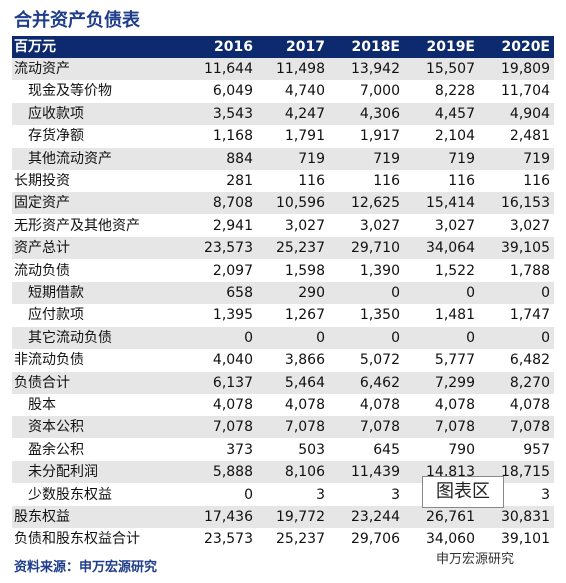 The width and height of the screenshot is (566, 583). I want to click on table-row: 负债合计 6,137 5,464 6,462 7,299 8,270, so click(283, 382).